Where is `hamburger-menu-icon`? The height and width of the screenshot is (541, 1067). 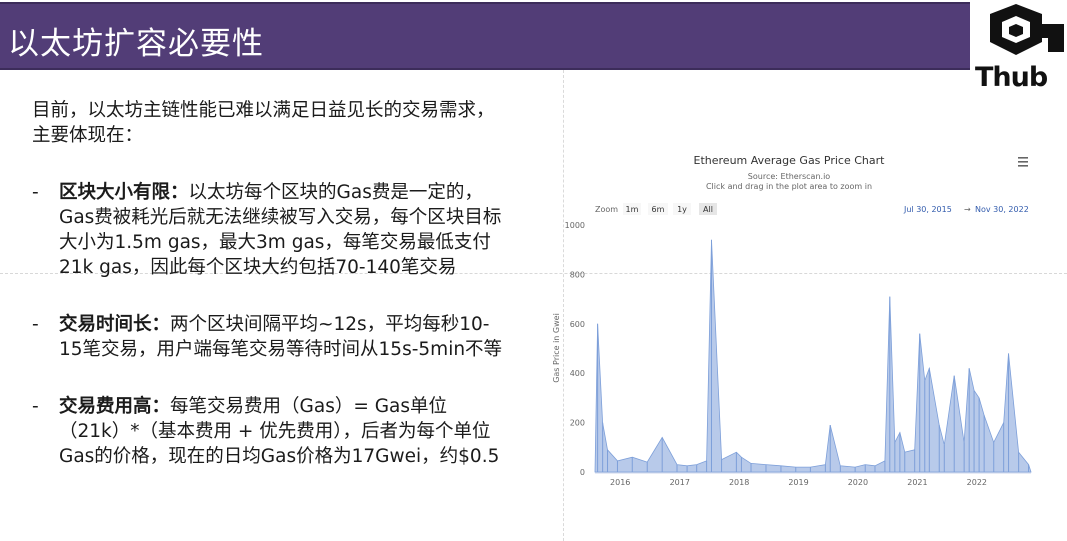 hamburger-menu-icon is located at coordinates (1023, 158).